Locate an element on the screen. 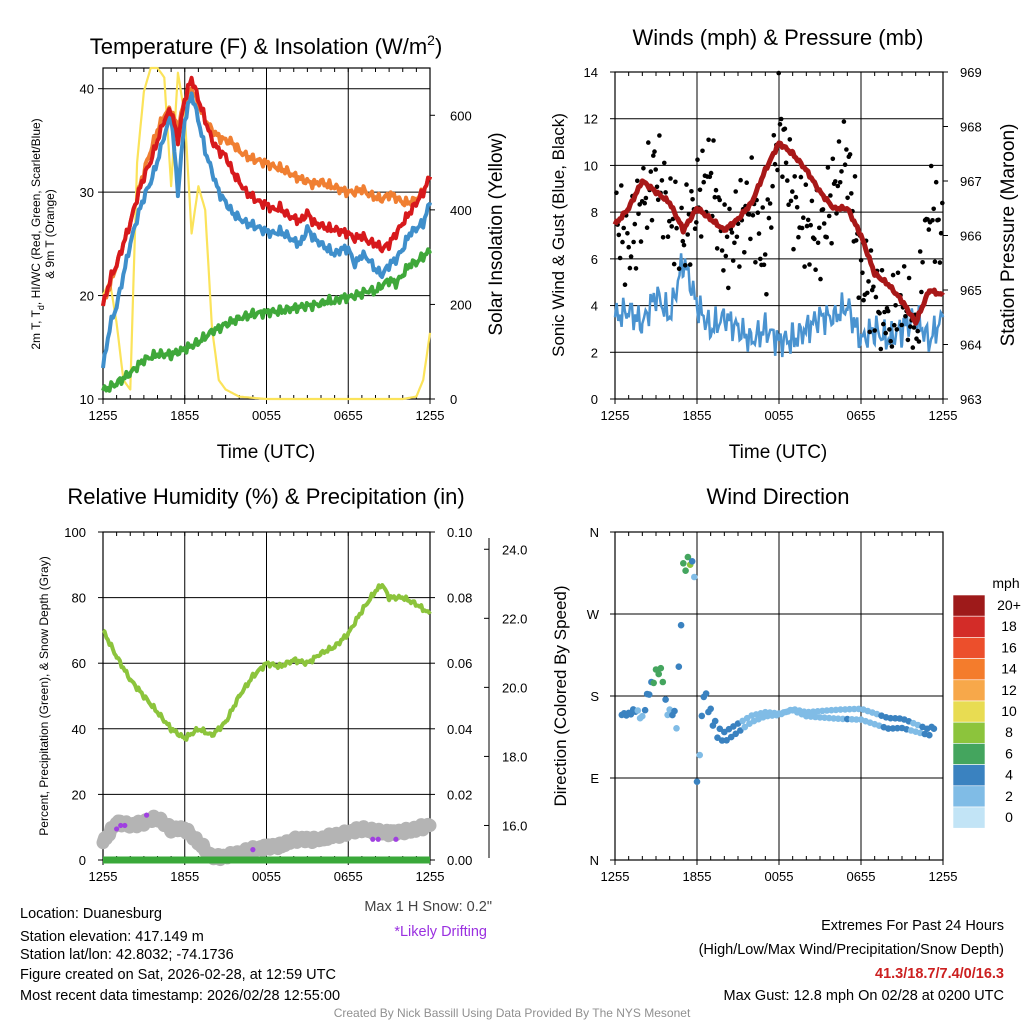  legend-label: 8 is located at coordinates (1009, 732).